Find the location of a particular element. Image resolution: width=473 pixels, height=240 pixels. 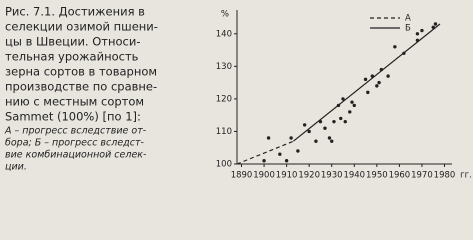

x-axis-unit: гг. is located at coordinates (466, 176).